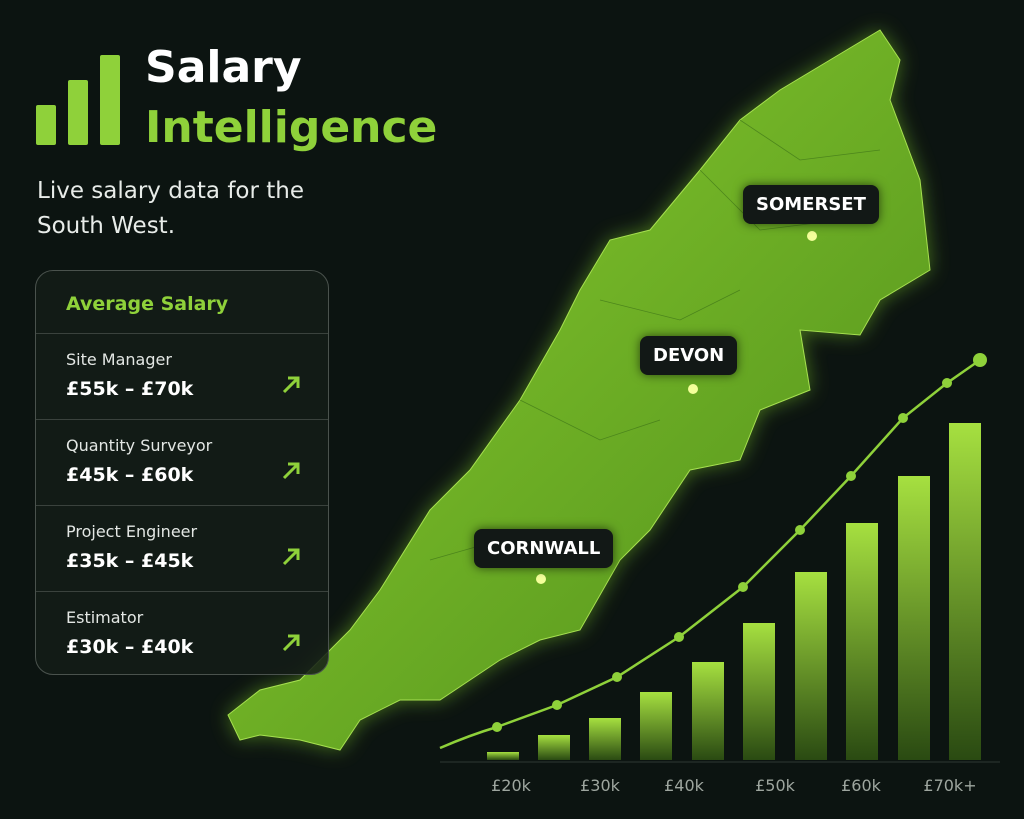 This screenshot has height=819, width=1024. Describe the element at coordinates (130, 475) in the screenshot. I see `salary-range: £45k – £60k` at that location.